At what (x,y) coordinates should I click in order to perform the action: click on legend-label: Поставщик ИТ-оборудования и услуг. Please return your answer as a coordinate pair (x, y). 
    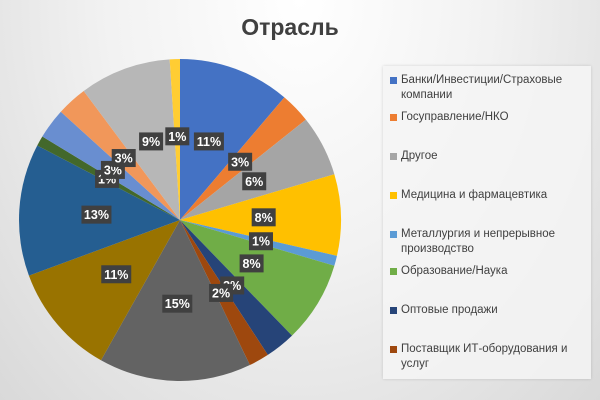
    Looking at the image, I should click on (484, 356).